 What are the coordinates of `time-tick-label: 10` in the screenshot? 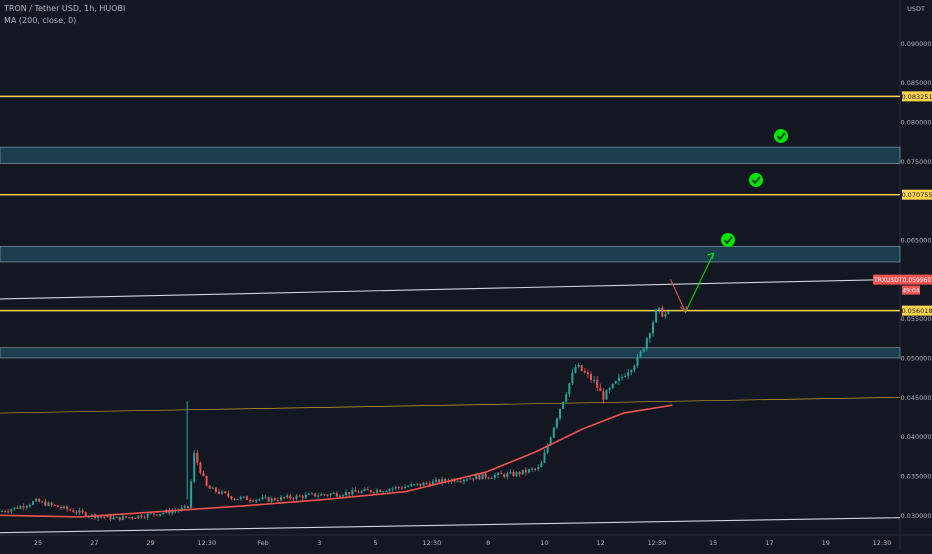 It's located at (544, 543).